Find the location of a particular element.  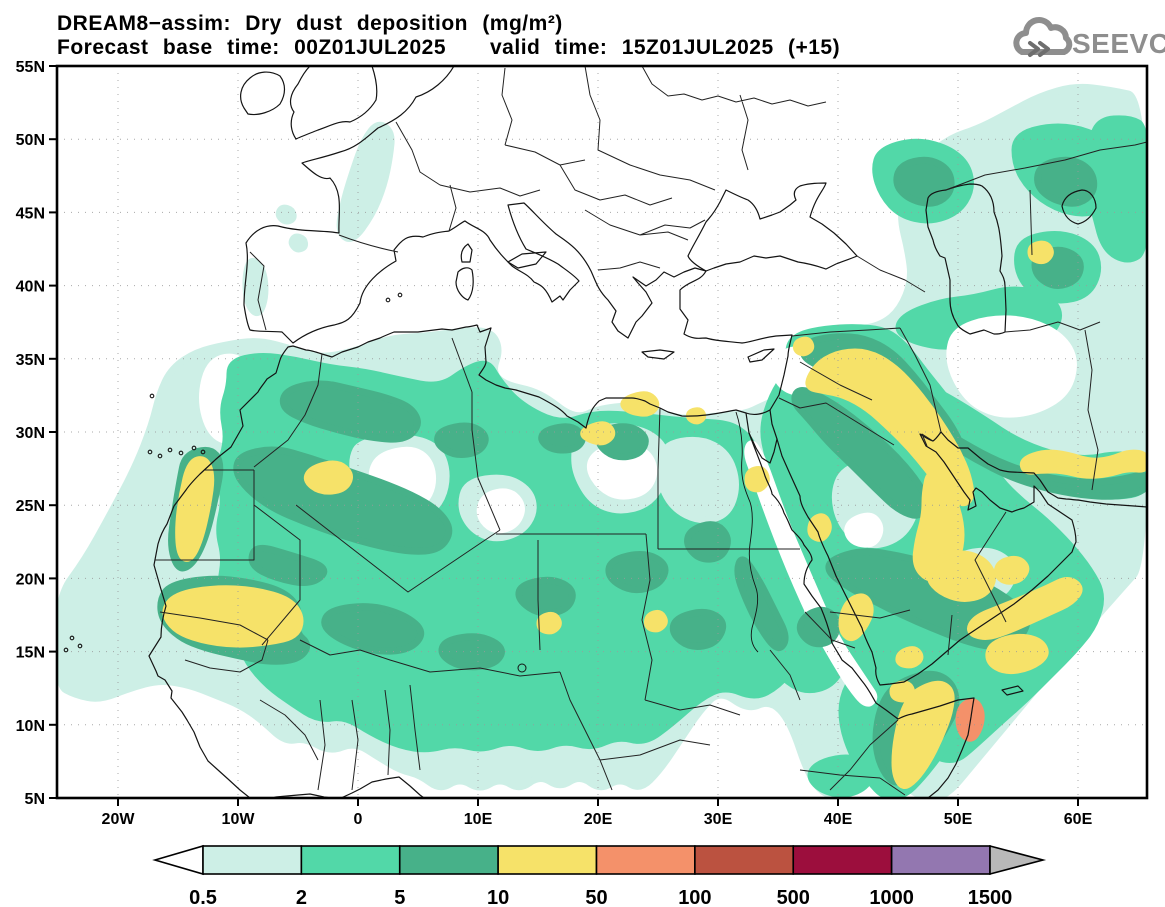

lon-label-30E: 30E is located at coordinates (718, 819).